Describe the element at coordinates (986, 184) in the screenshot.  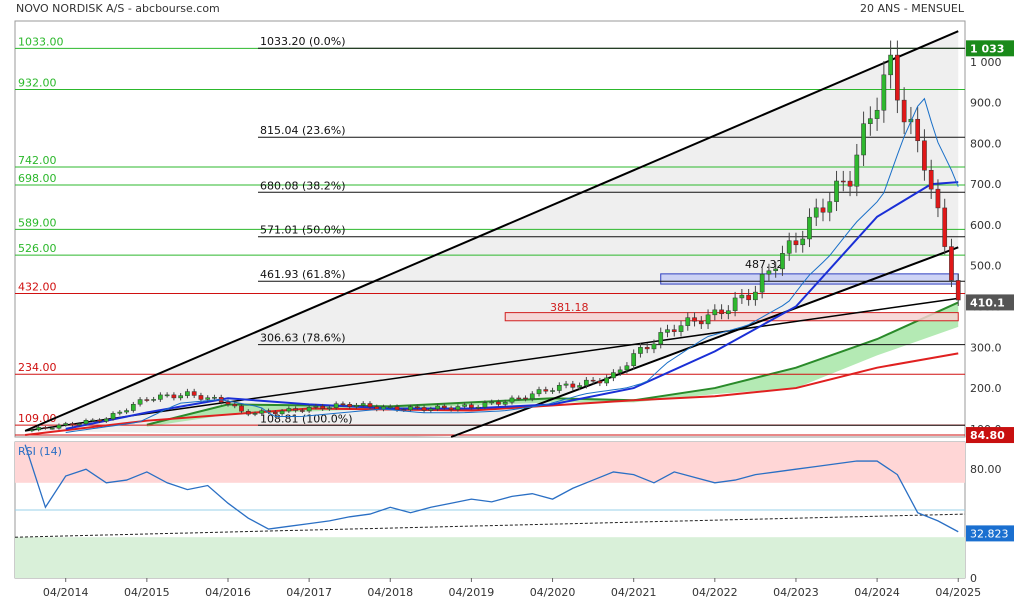
I see `y-tick-label: 700.0` at that location.